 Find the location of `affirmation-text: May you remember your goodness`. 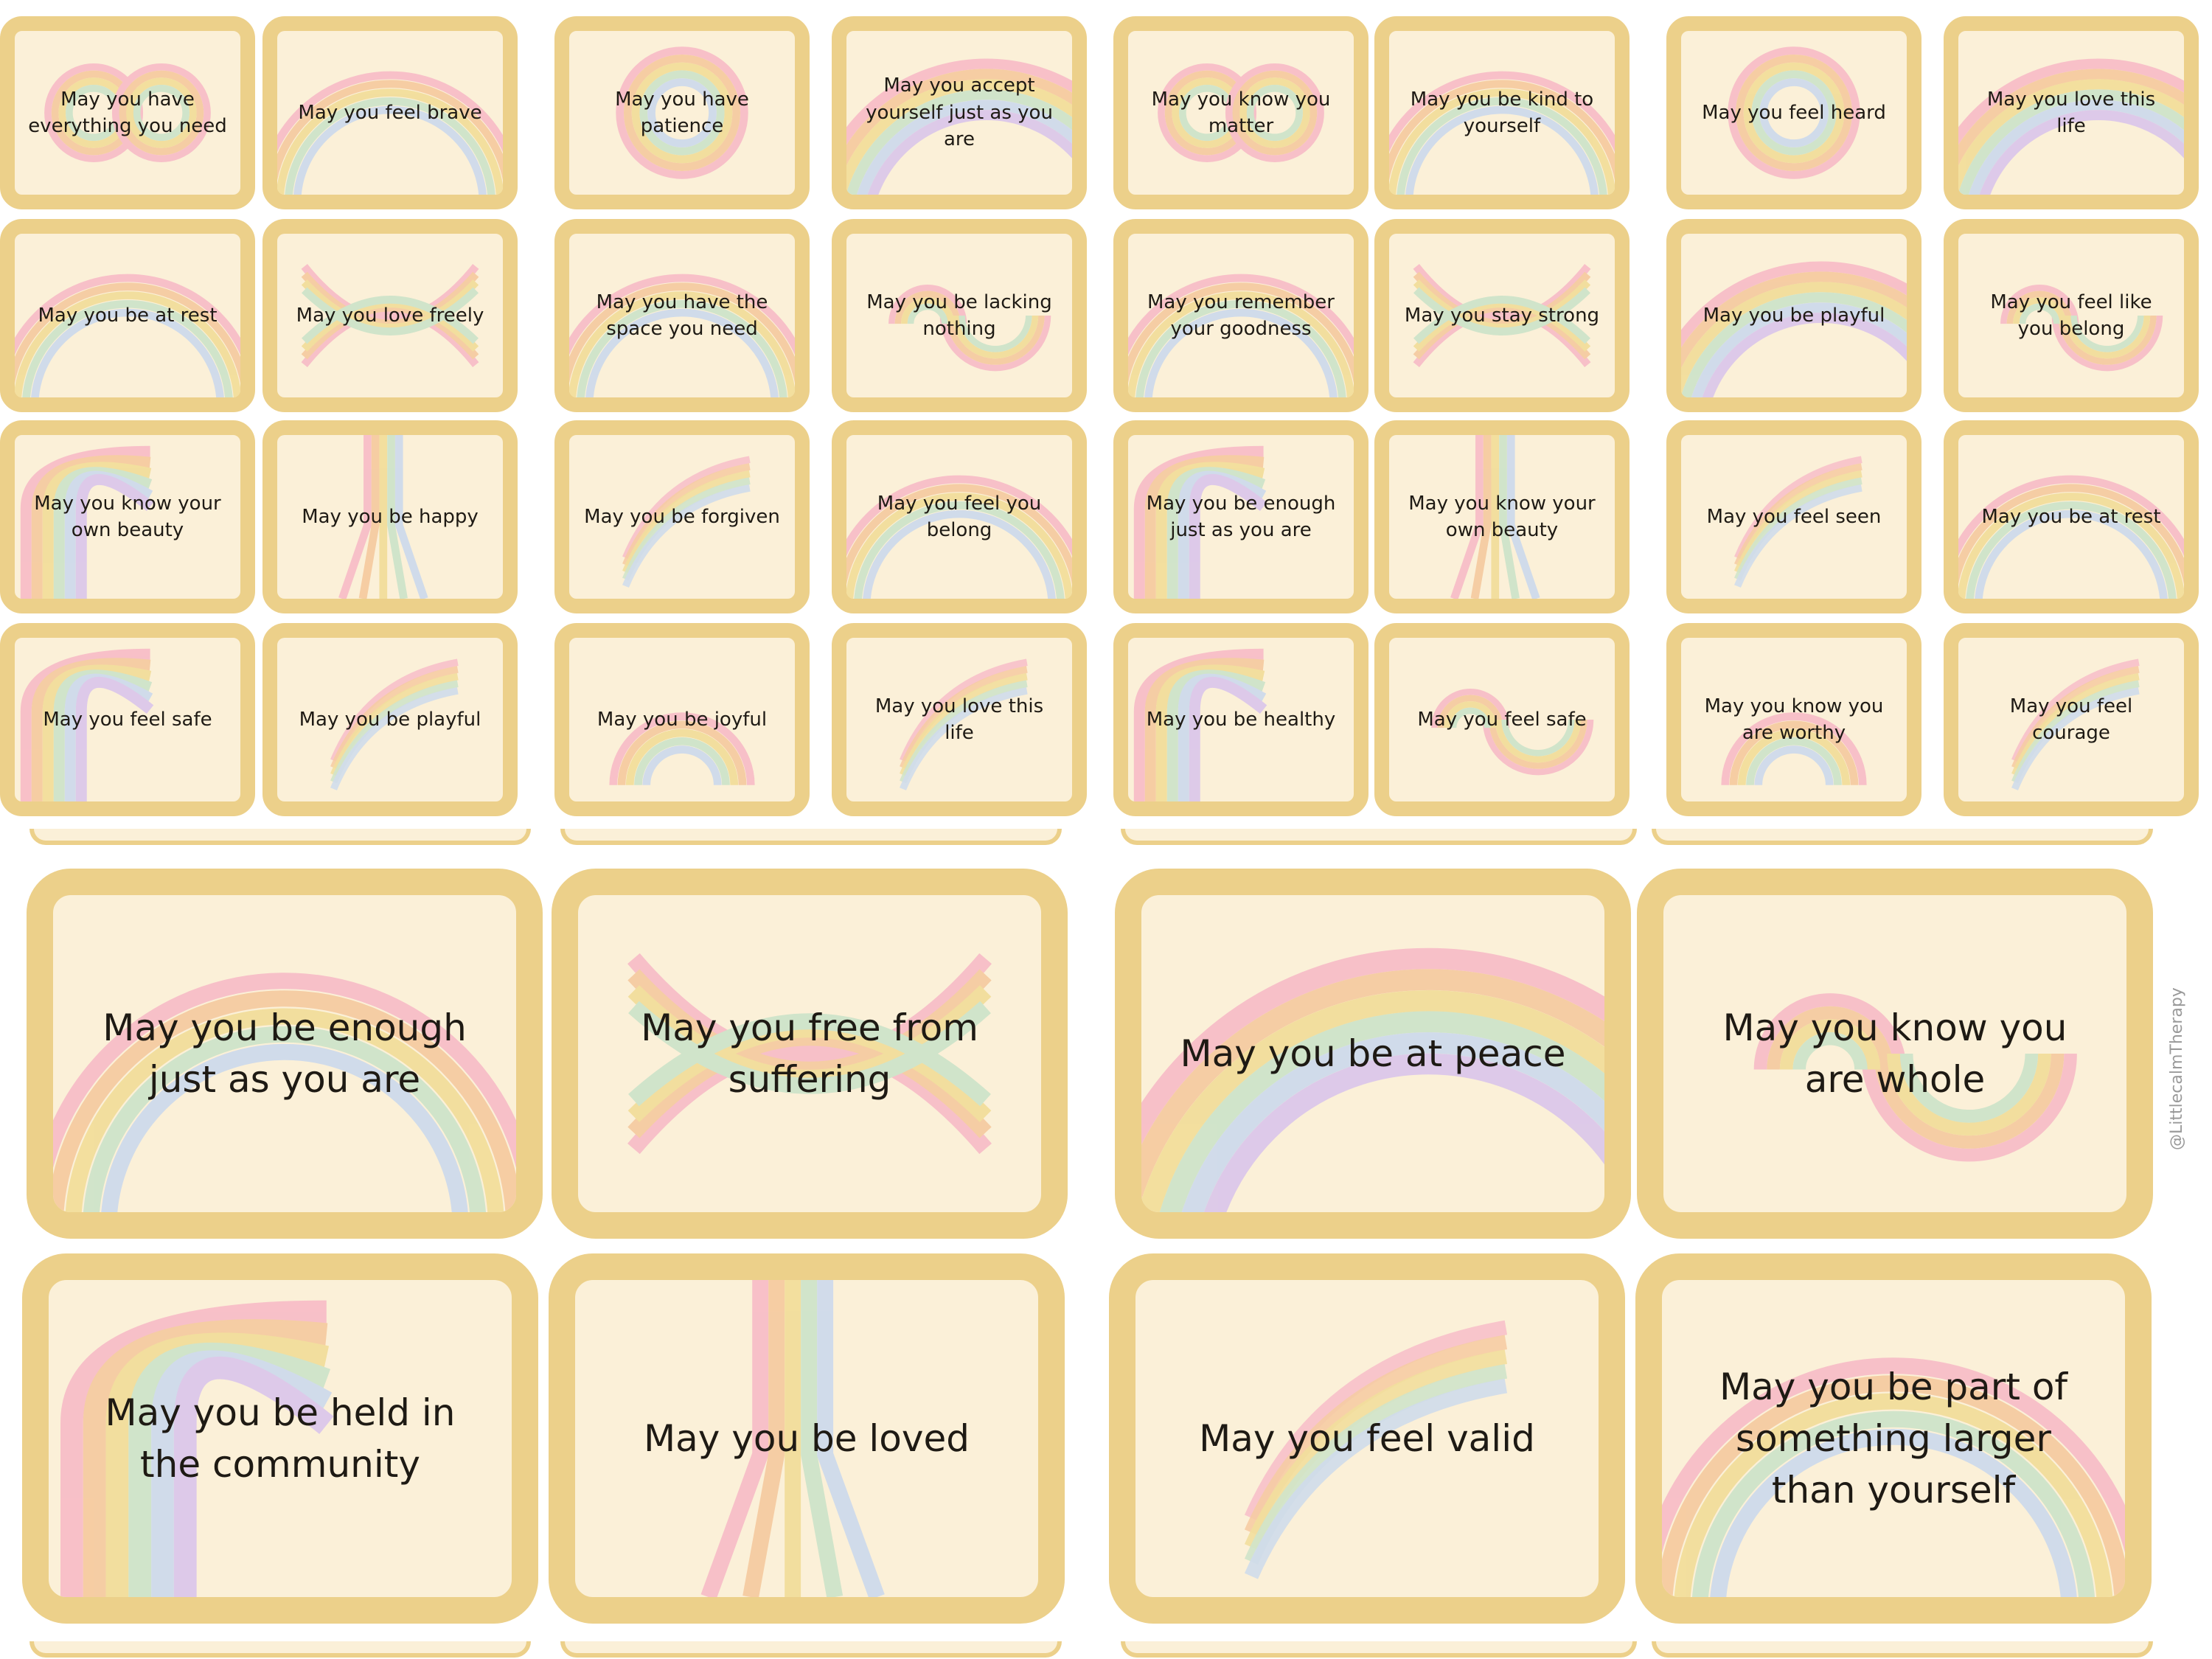

affirmation-text: May you remember your goodness is located at coordinates (1241, 315).